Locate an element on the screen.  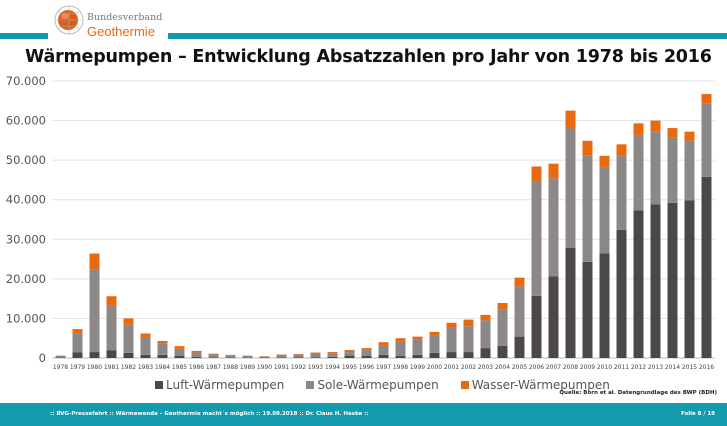
bar-luft-2011 is located at coordinates (621, 293).